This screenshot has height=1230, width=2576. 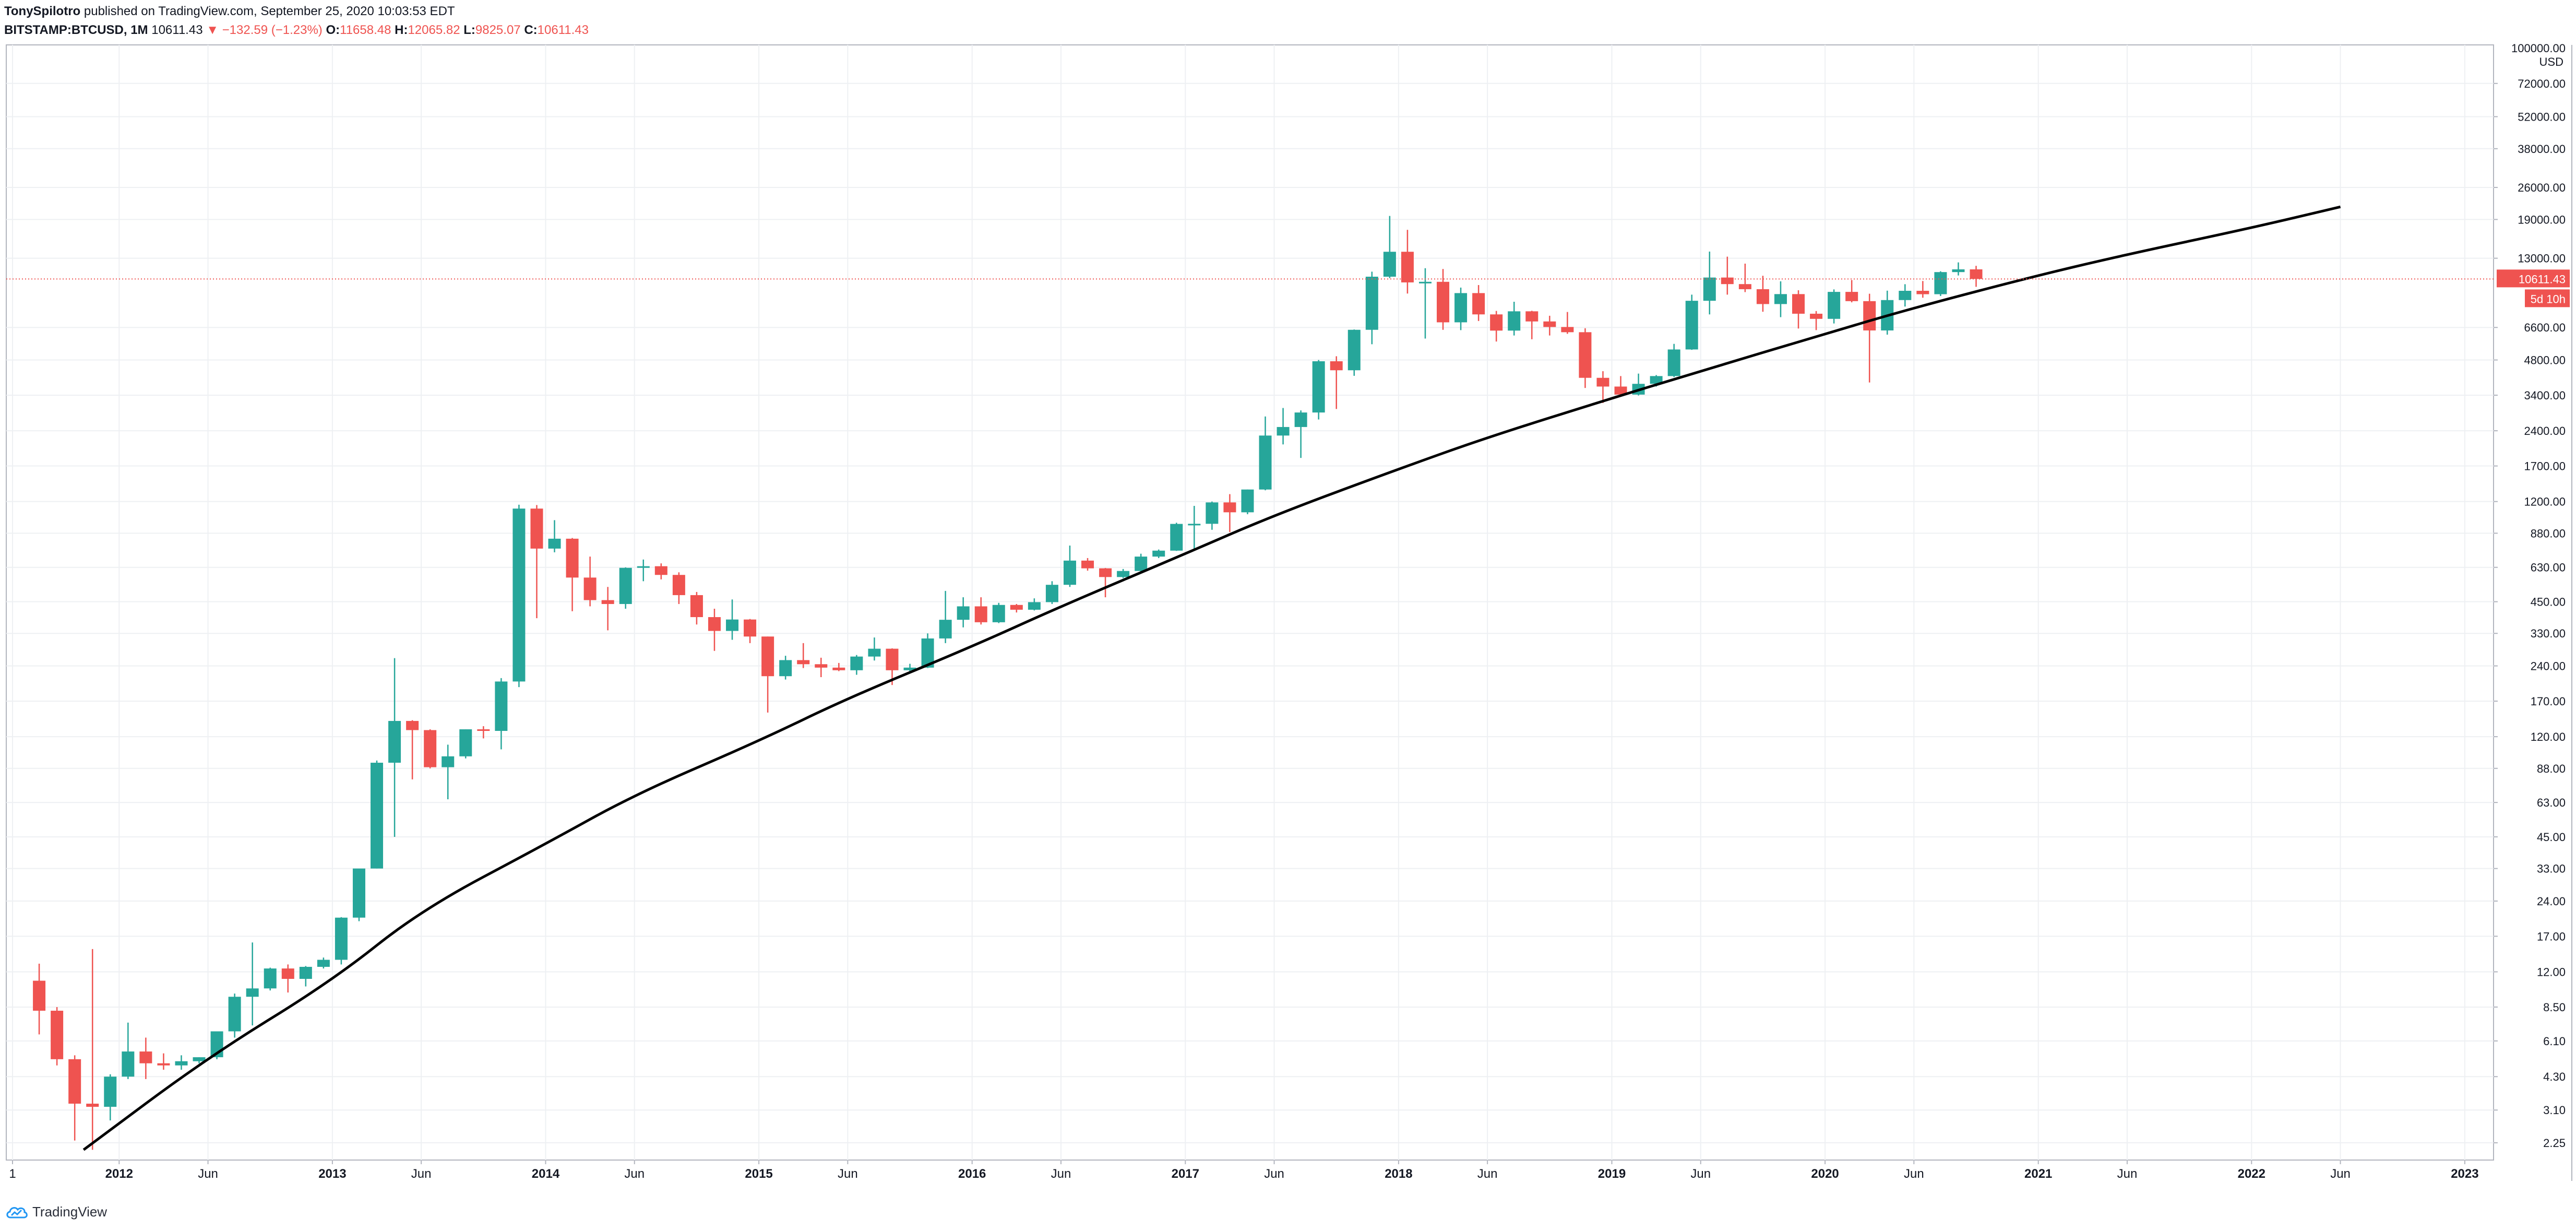 What do you see at coordinates (1825, 1174) in the screenshot?
I see `x-tick-label: 2020` at bounding box center [1825, 1174].